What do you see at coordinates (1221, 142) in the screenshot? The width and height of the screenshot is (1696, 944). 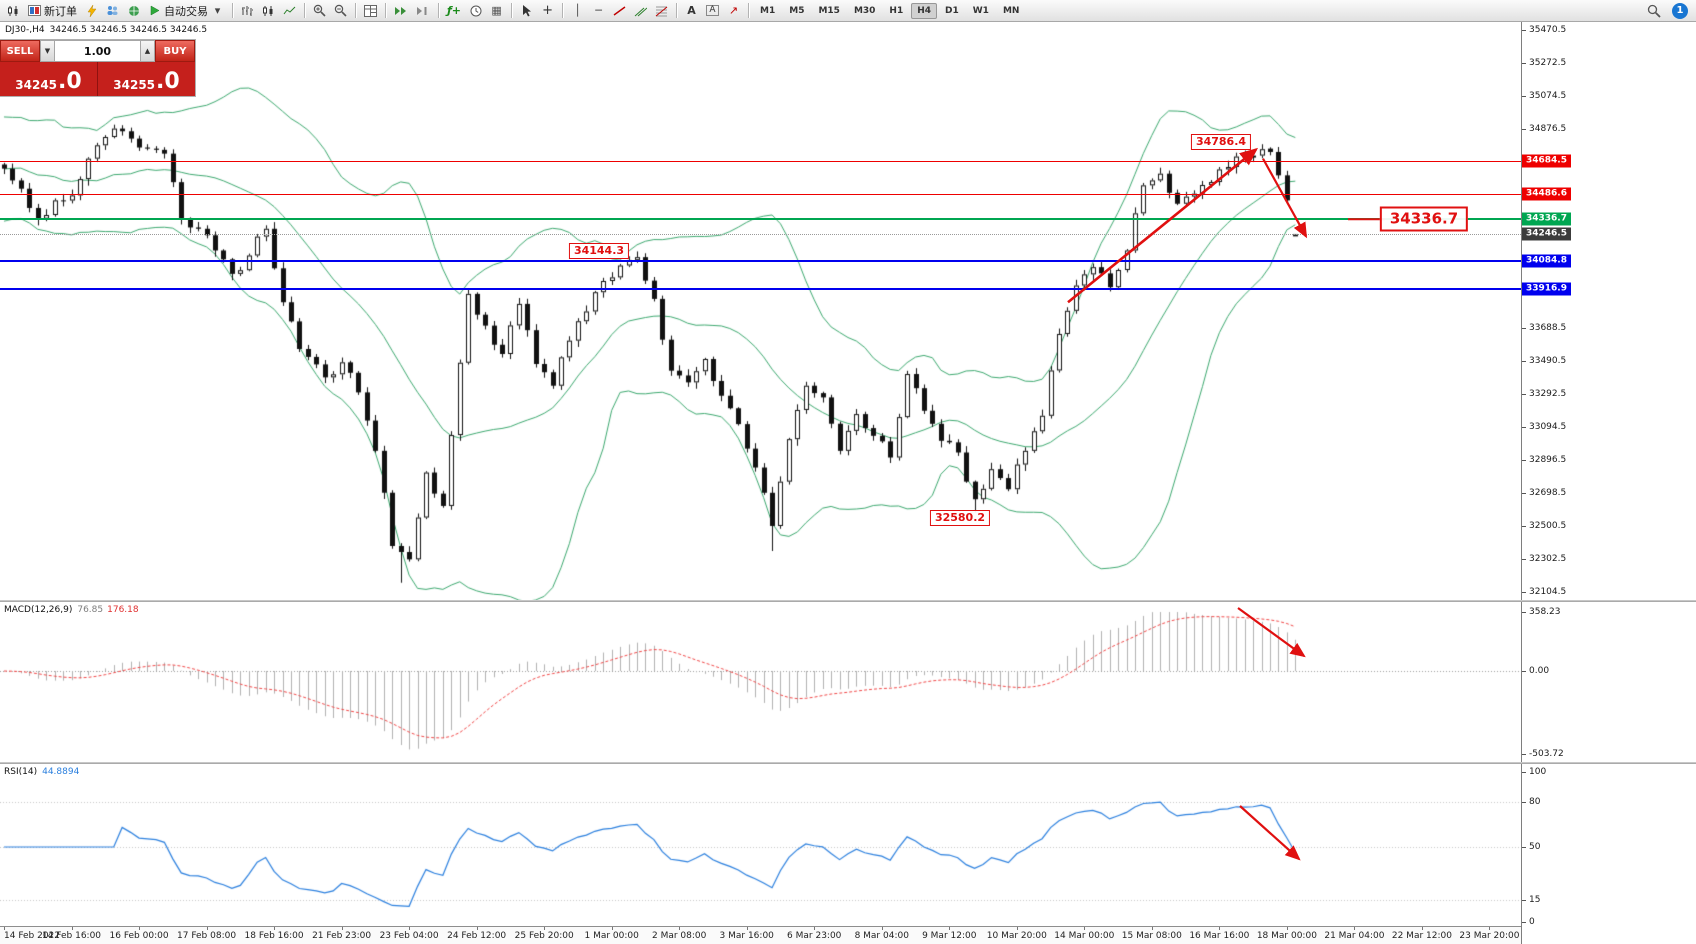 I see `price-annotation-label: 34786.4` at bounding box center [1221, 142].